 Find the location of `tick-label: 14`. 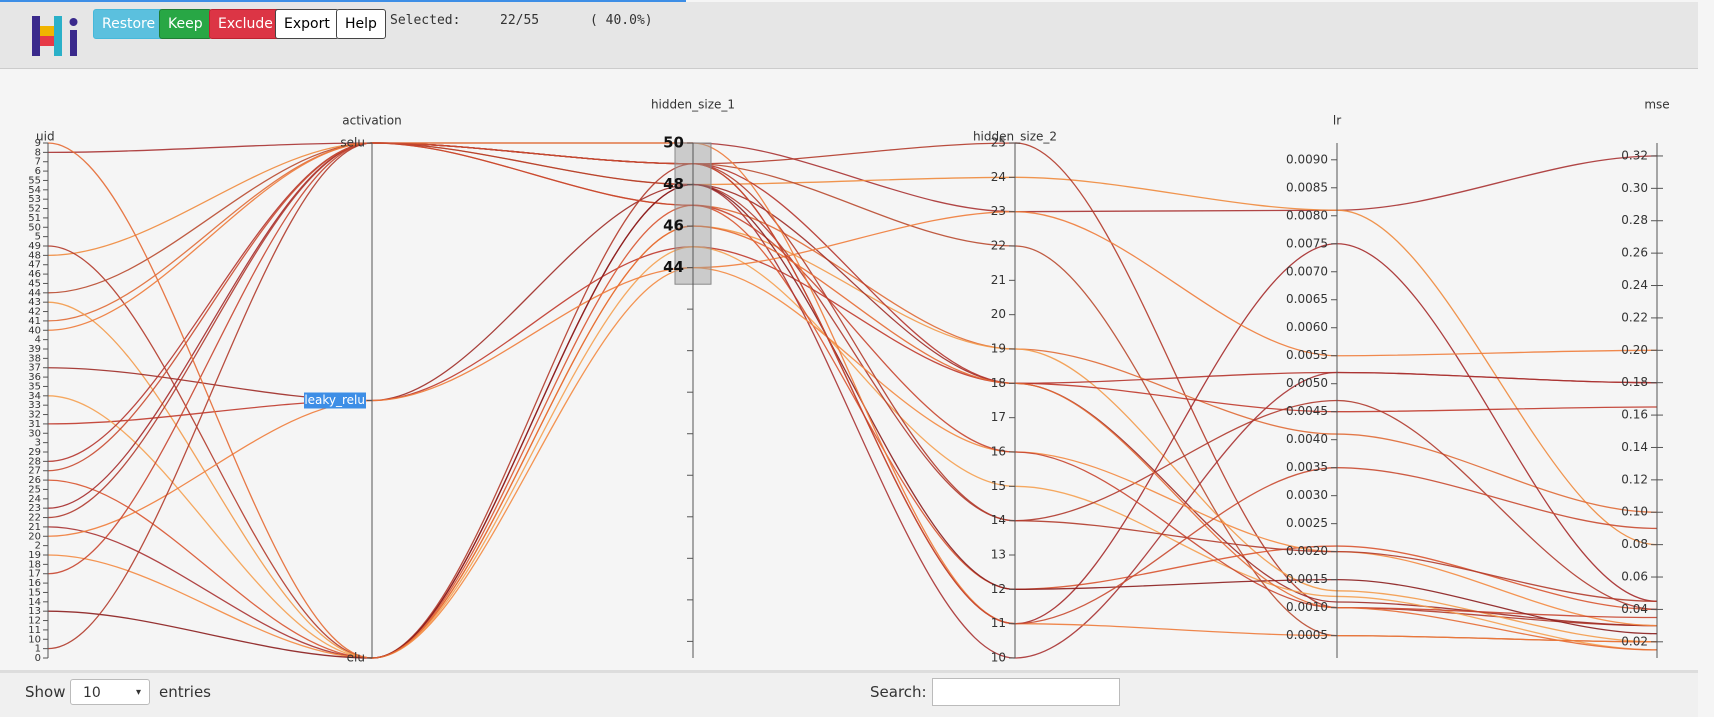

tick-label: 14 is located at coordinates (998, 520).